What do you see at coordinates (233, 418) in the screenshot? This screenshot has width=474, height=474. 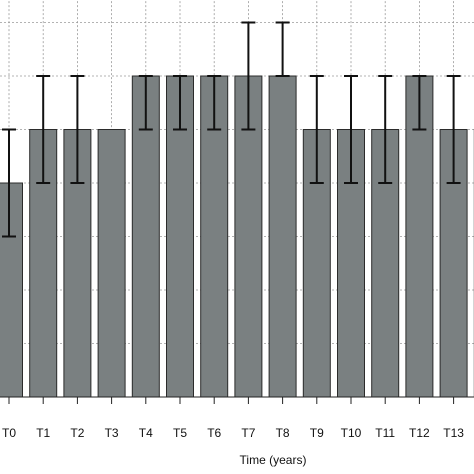 I see `x-ticks-group: T0 T1 T2 T3 T4 T5 T6 T7 T8 T9 T10 T11 T12 T13` at bounding box center [233, 418].